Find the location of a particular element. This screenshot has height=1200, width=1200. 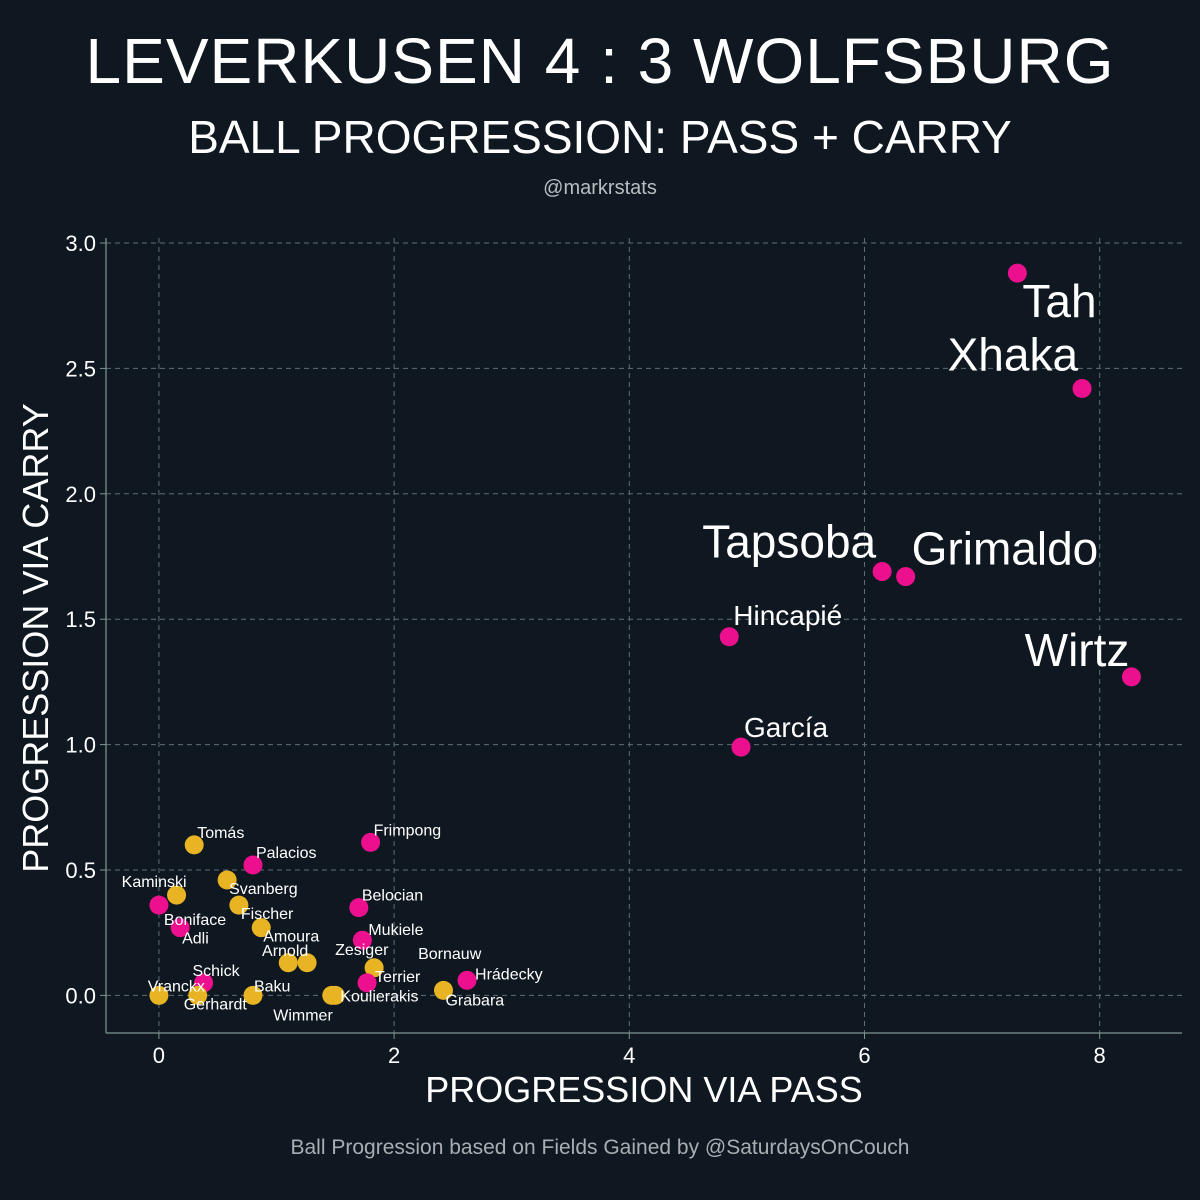

point-label: Svanberg is located at coordinates (263, 889).